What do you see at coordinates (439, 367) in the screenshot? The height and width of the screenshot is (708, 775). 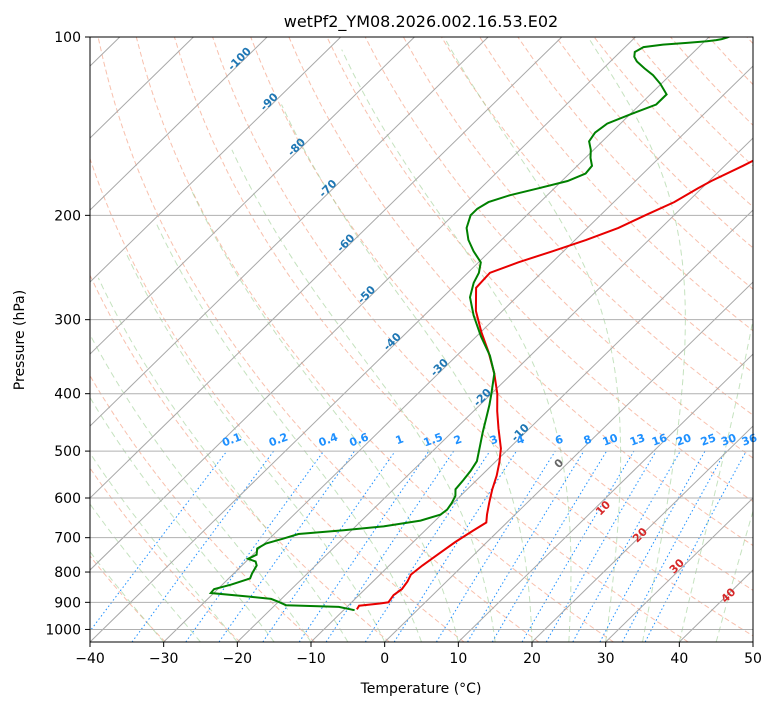 I see `isotherm-label: -30` at bounding box center [439, 367].